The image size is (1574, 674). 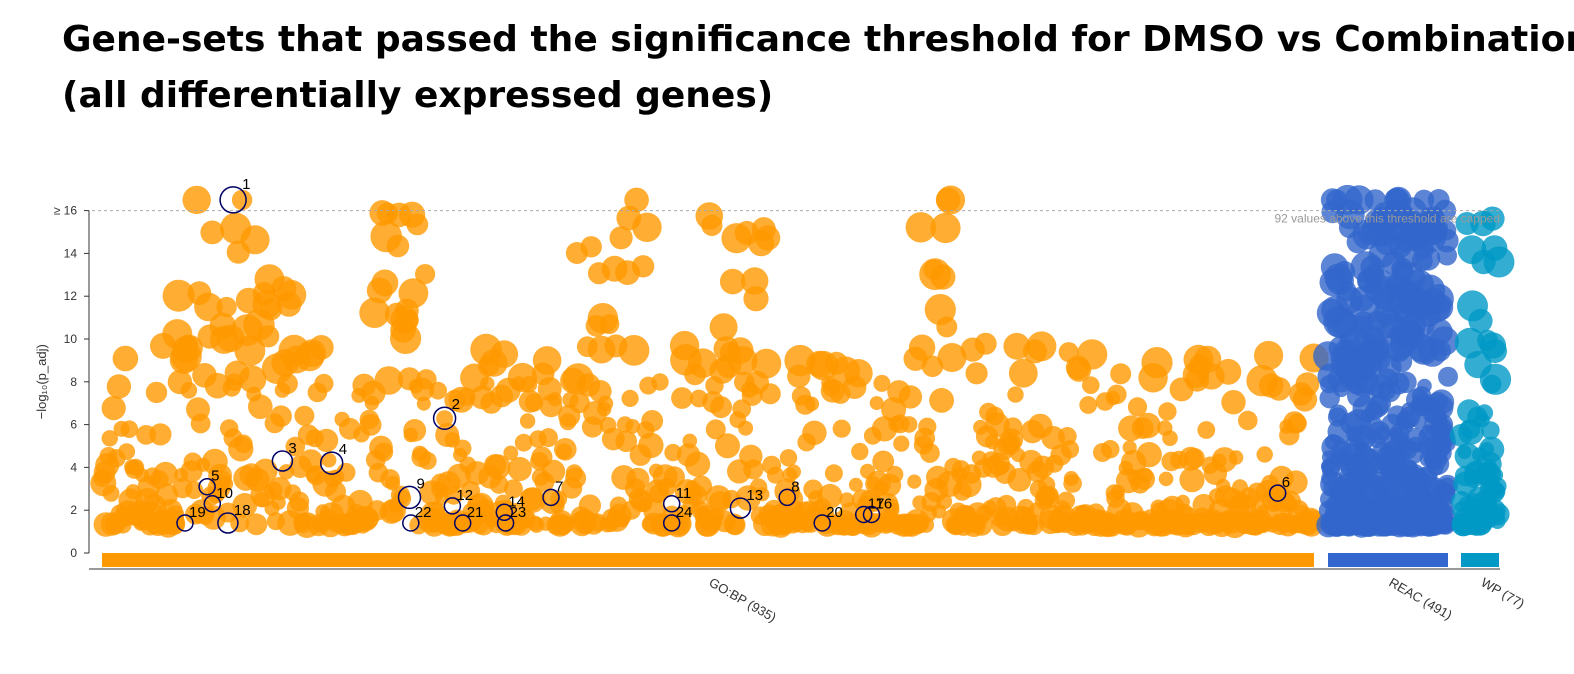 I want to click on highlighted-label: 3, so click(x=292, y=448).